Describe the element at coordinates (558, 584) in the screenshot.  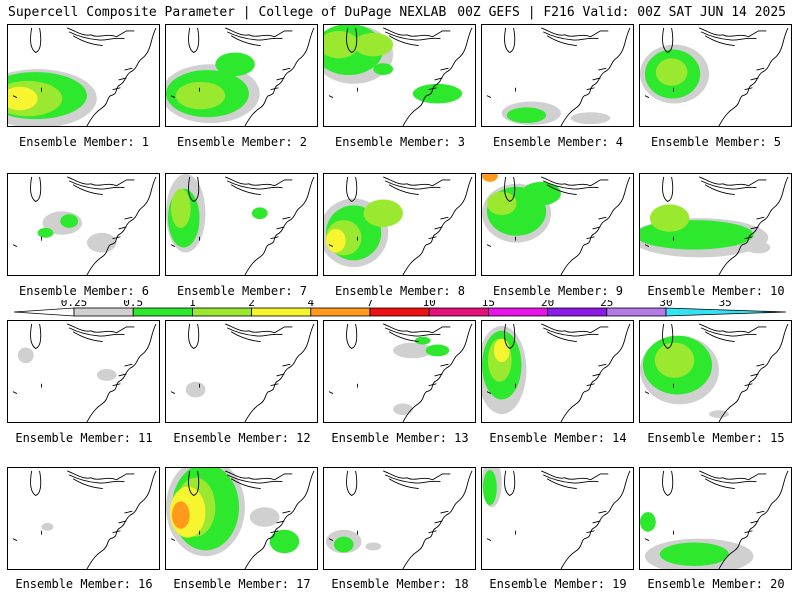
I see `ensemble-member-label: Ensemble Member: 19` at that location.